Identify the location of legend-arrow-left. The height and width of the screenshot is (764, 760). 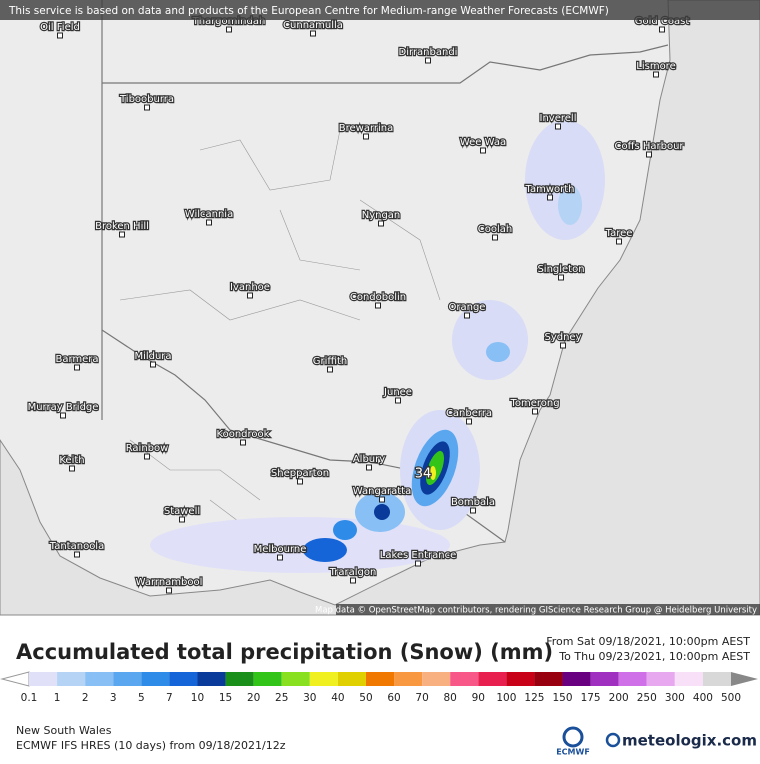
(15, 679).